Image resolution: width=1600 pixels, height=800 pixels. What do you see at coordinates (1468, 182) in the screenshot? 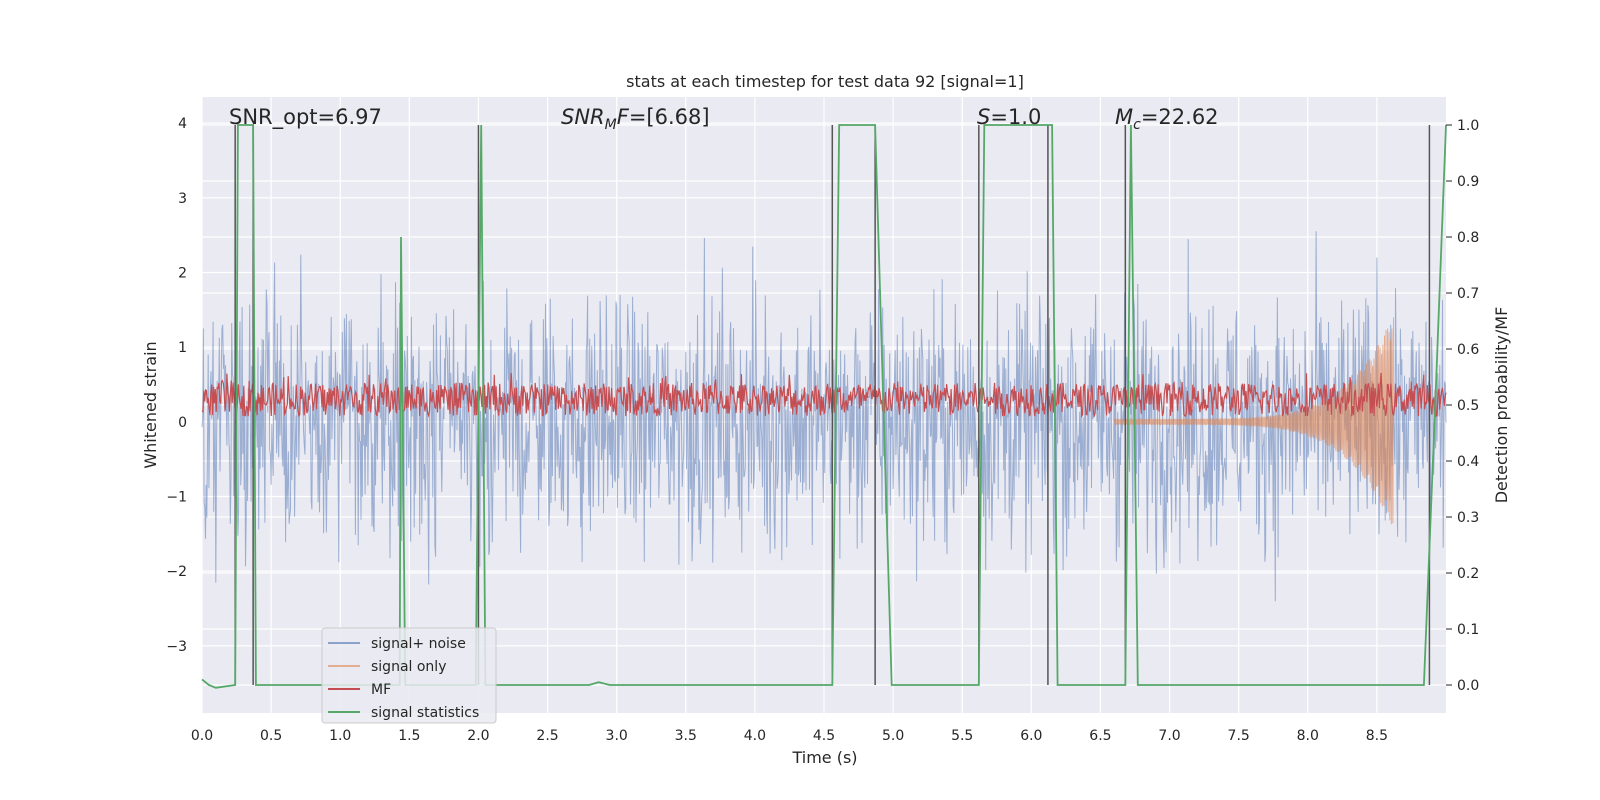
I see `y-tick-label-right: 0.9` at bounding box center [1468, 182].